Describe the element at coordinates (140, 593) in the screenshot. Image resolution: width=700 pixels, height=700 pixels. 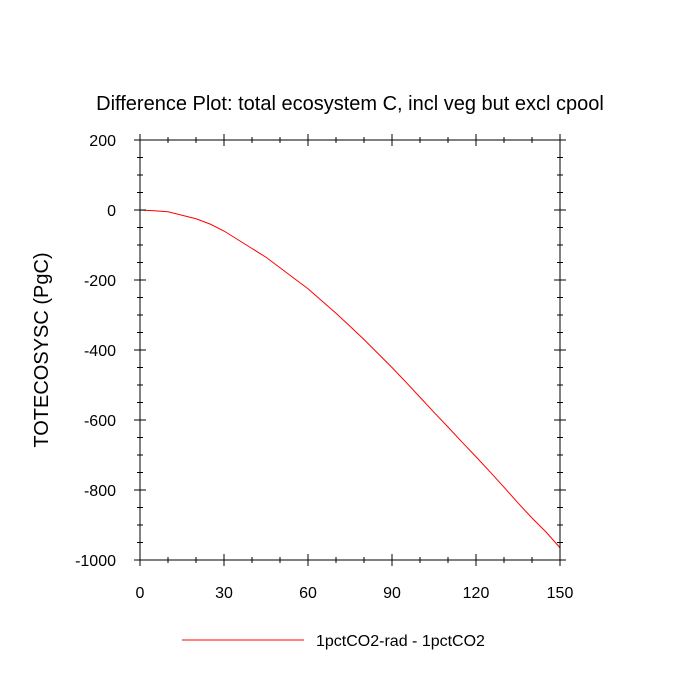
I see `x-tick-label: 0` at that location.